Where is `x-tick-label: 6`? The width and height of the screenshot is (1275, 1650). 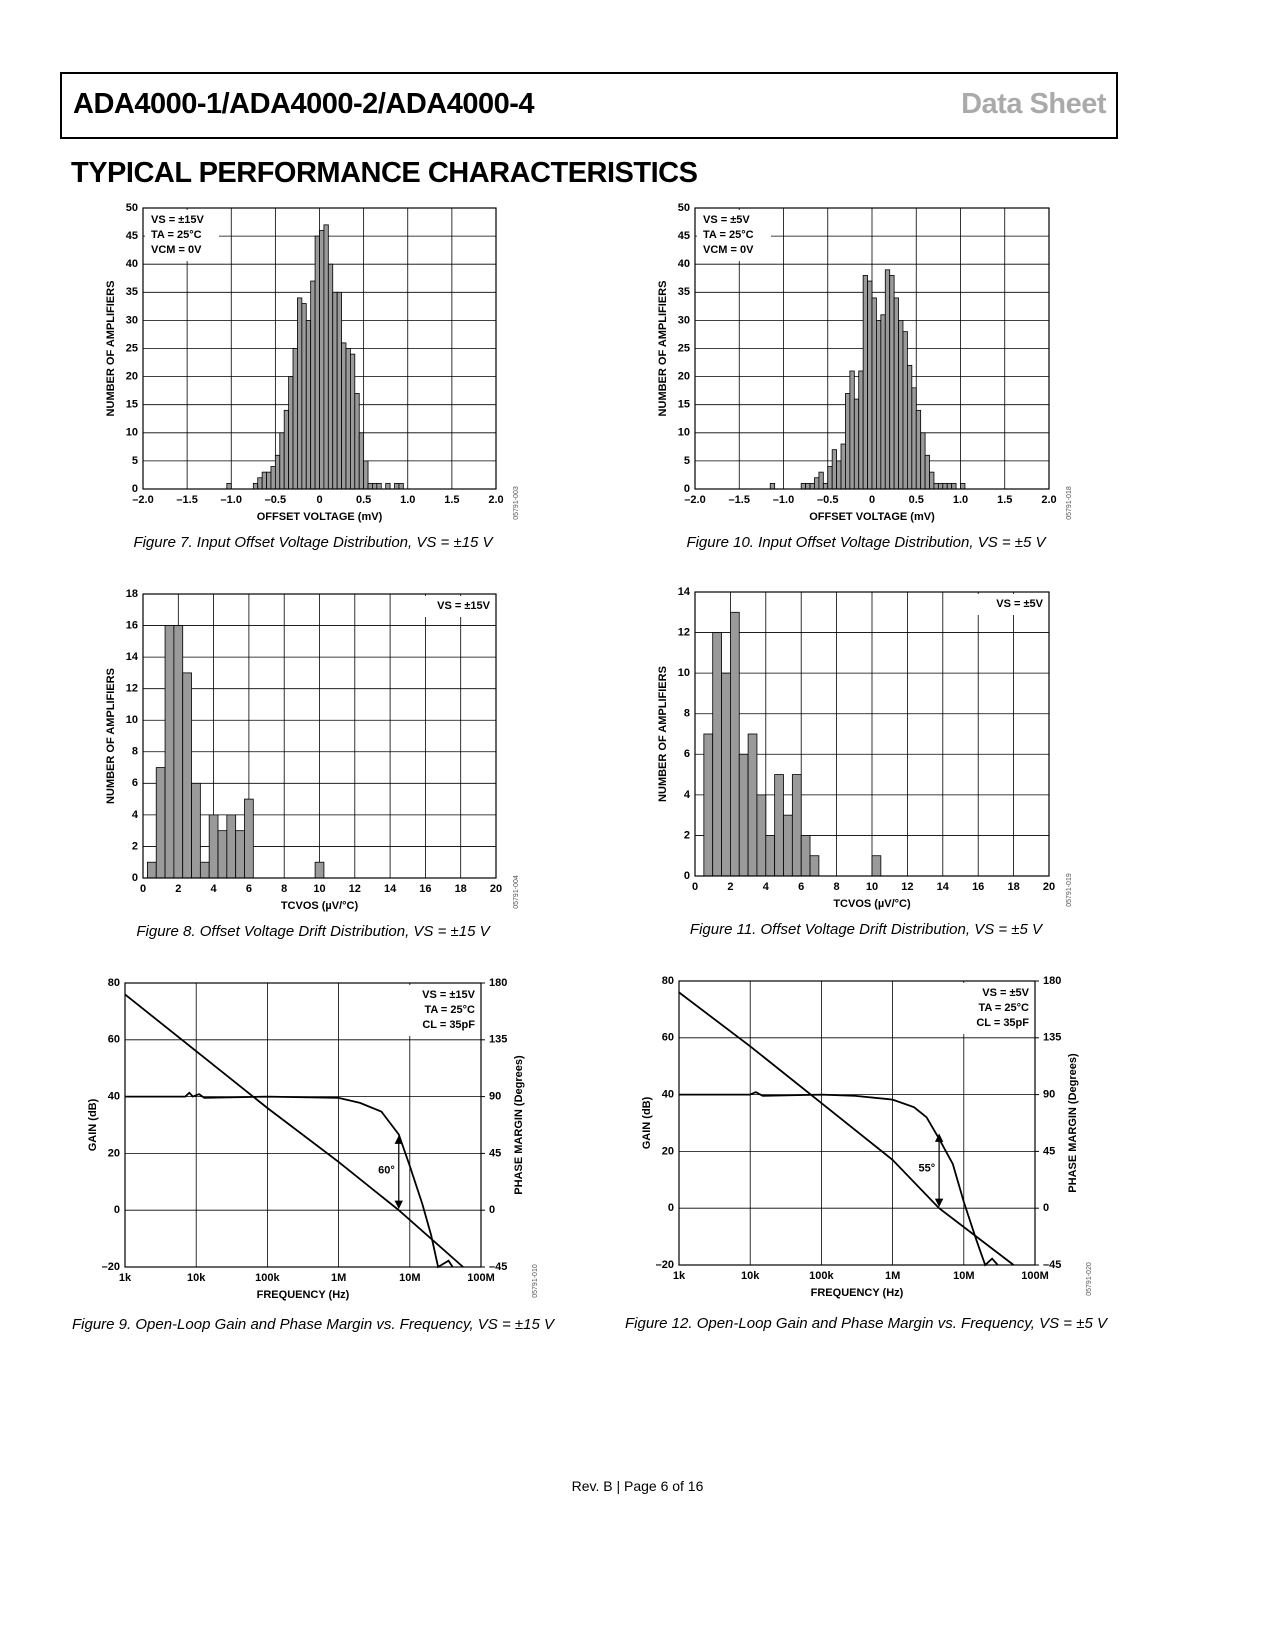
x-tick-label: 6 is located at coordinates (249, 889).